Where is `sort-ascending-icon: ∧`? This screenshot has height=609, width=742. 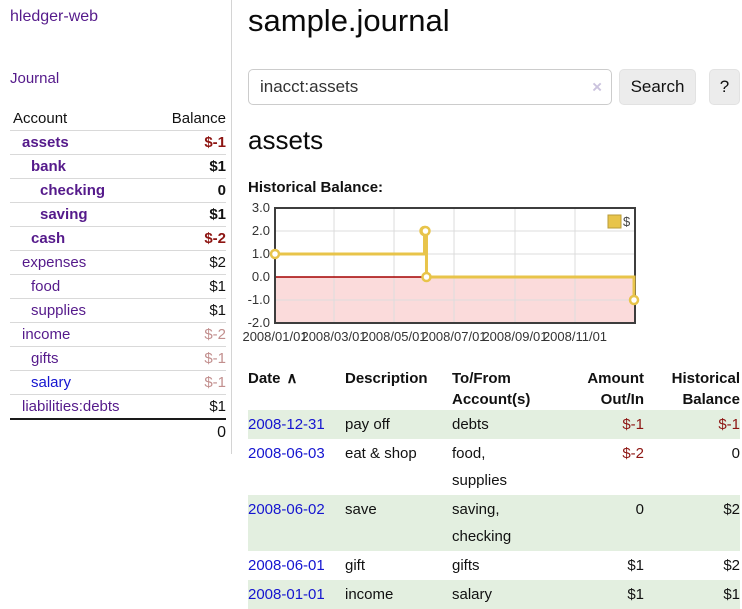 sort-ascending-icon: ∧ is located at coordinates (292, 378).